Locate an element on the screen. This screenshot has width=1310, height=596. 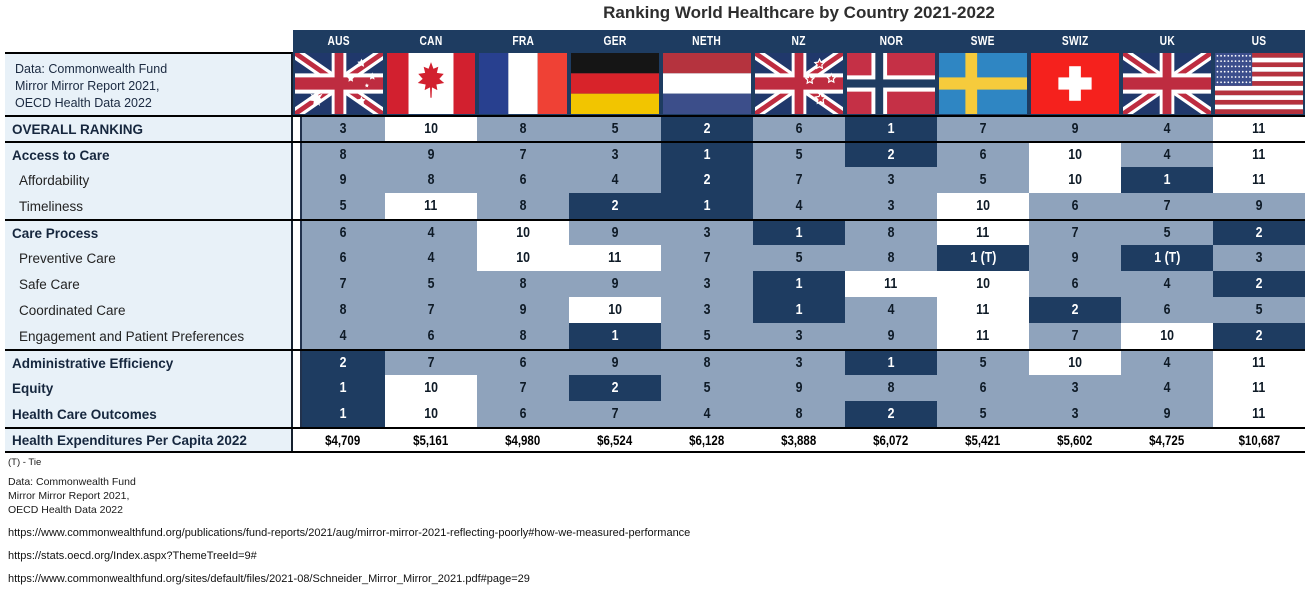
flag-cell-nor is located at coordinates (891, 83).